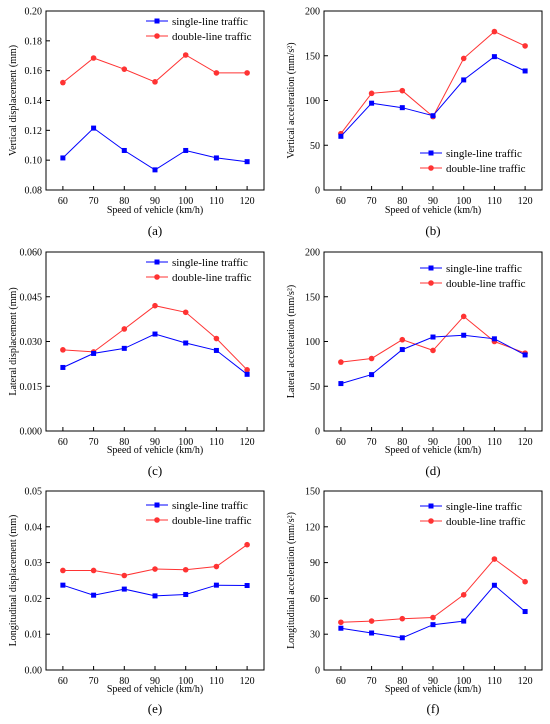  I want to click on y-tick-label: 90, so click(315, 563).